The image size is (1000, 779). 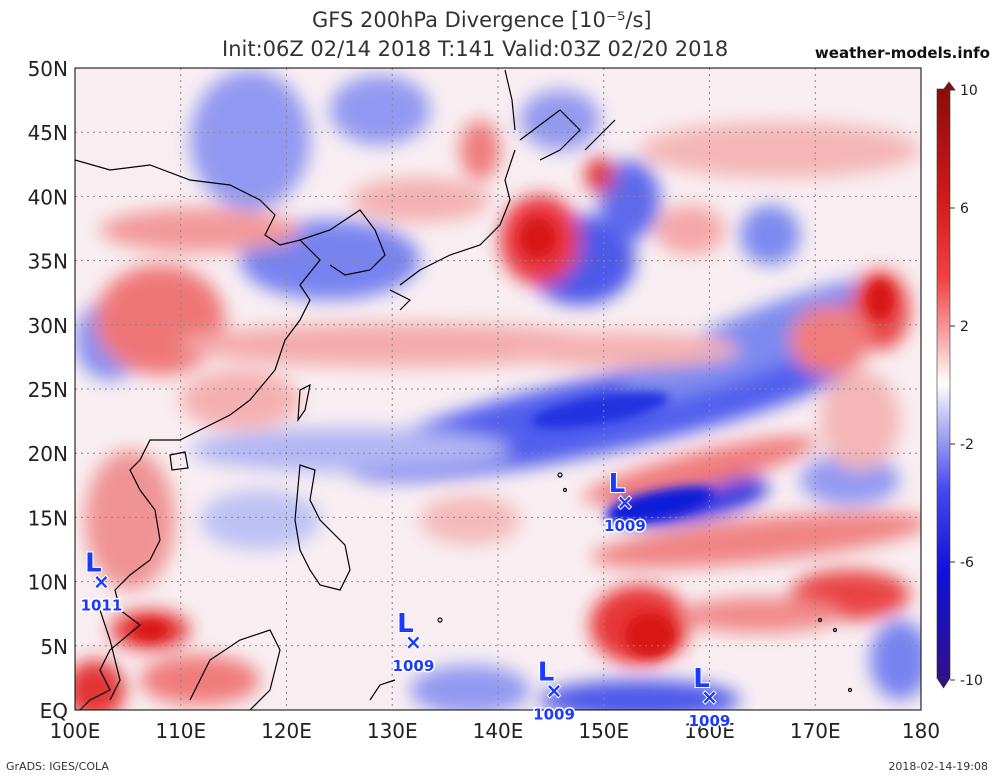 I want to click on low-marker: L× 1011, so click(x=101, y=582).